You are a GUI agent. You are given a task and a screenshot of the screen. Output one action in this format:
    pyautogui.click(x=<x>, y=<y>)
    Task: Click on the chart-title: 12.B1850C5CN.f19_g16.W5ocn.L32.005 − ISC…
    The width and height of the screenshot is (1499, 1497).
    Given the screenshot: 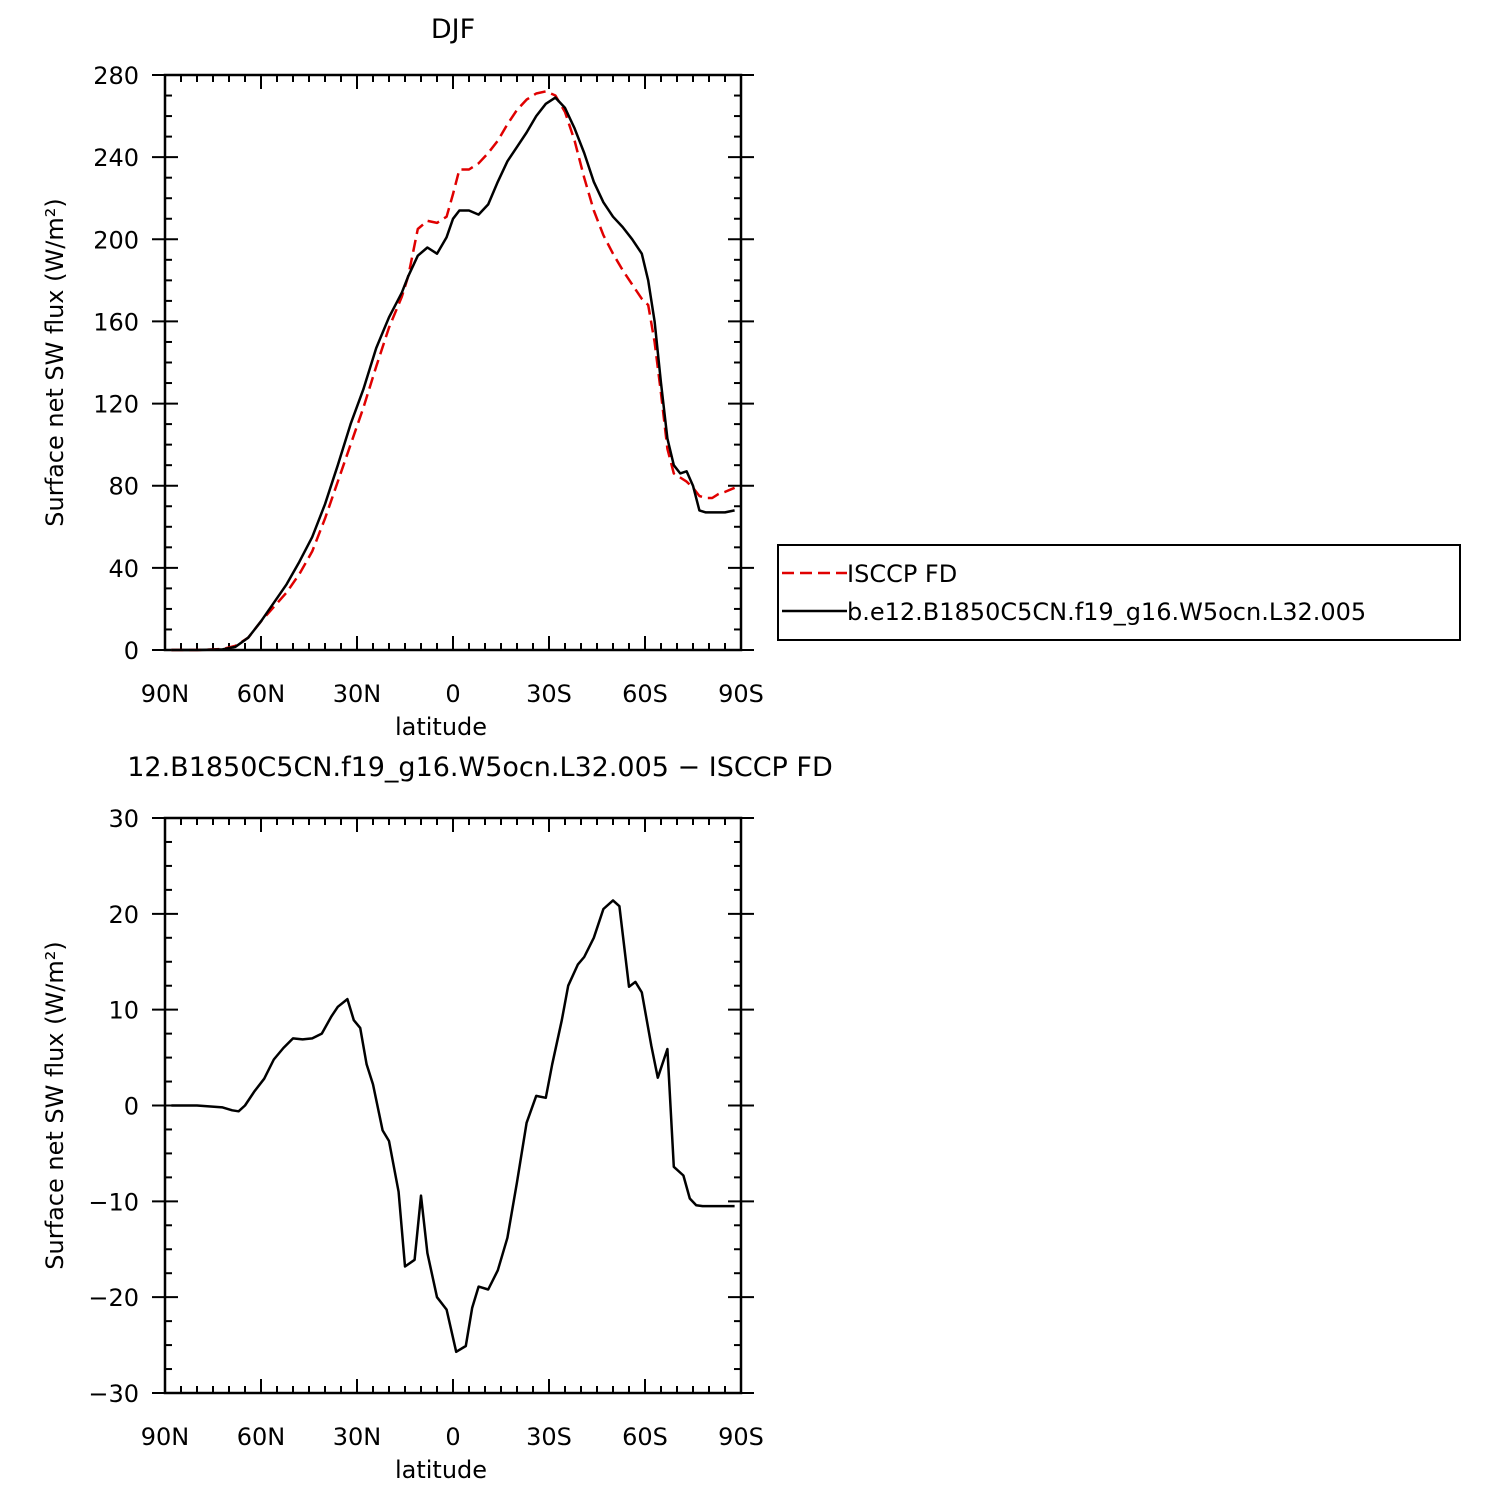 What is the action you would take?
    pyautogui.click(x=480, y=767)
    